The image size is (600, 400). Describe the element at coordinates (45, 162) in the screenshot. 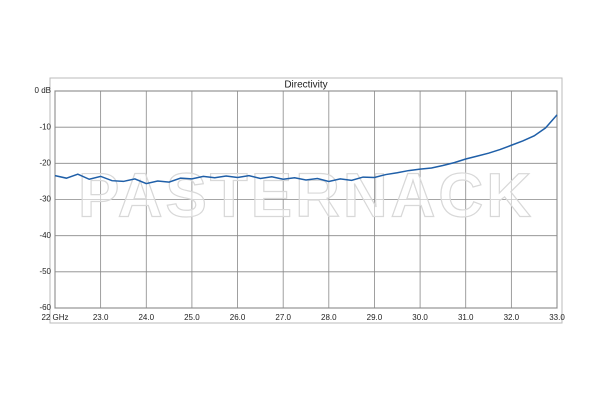

I see `y-tick-label: -20` at that location.